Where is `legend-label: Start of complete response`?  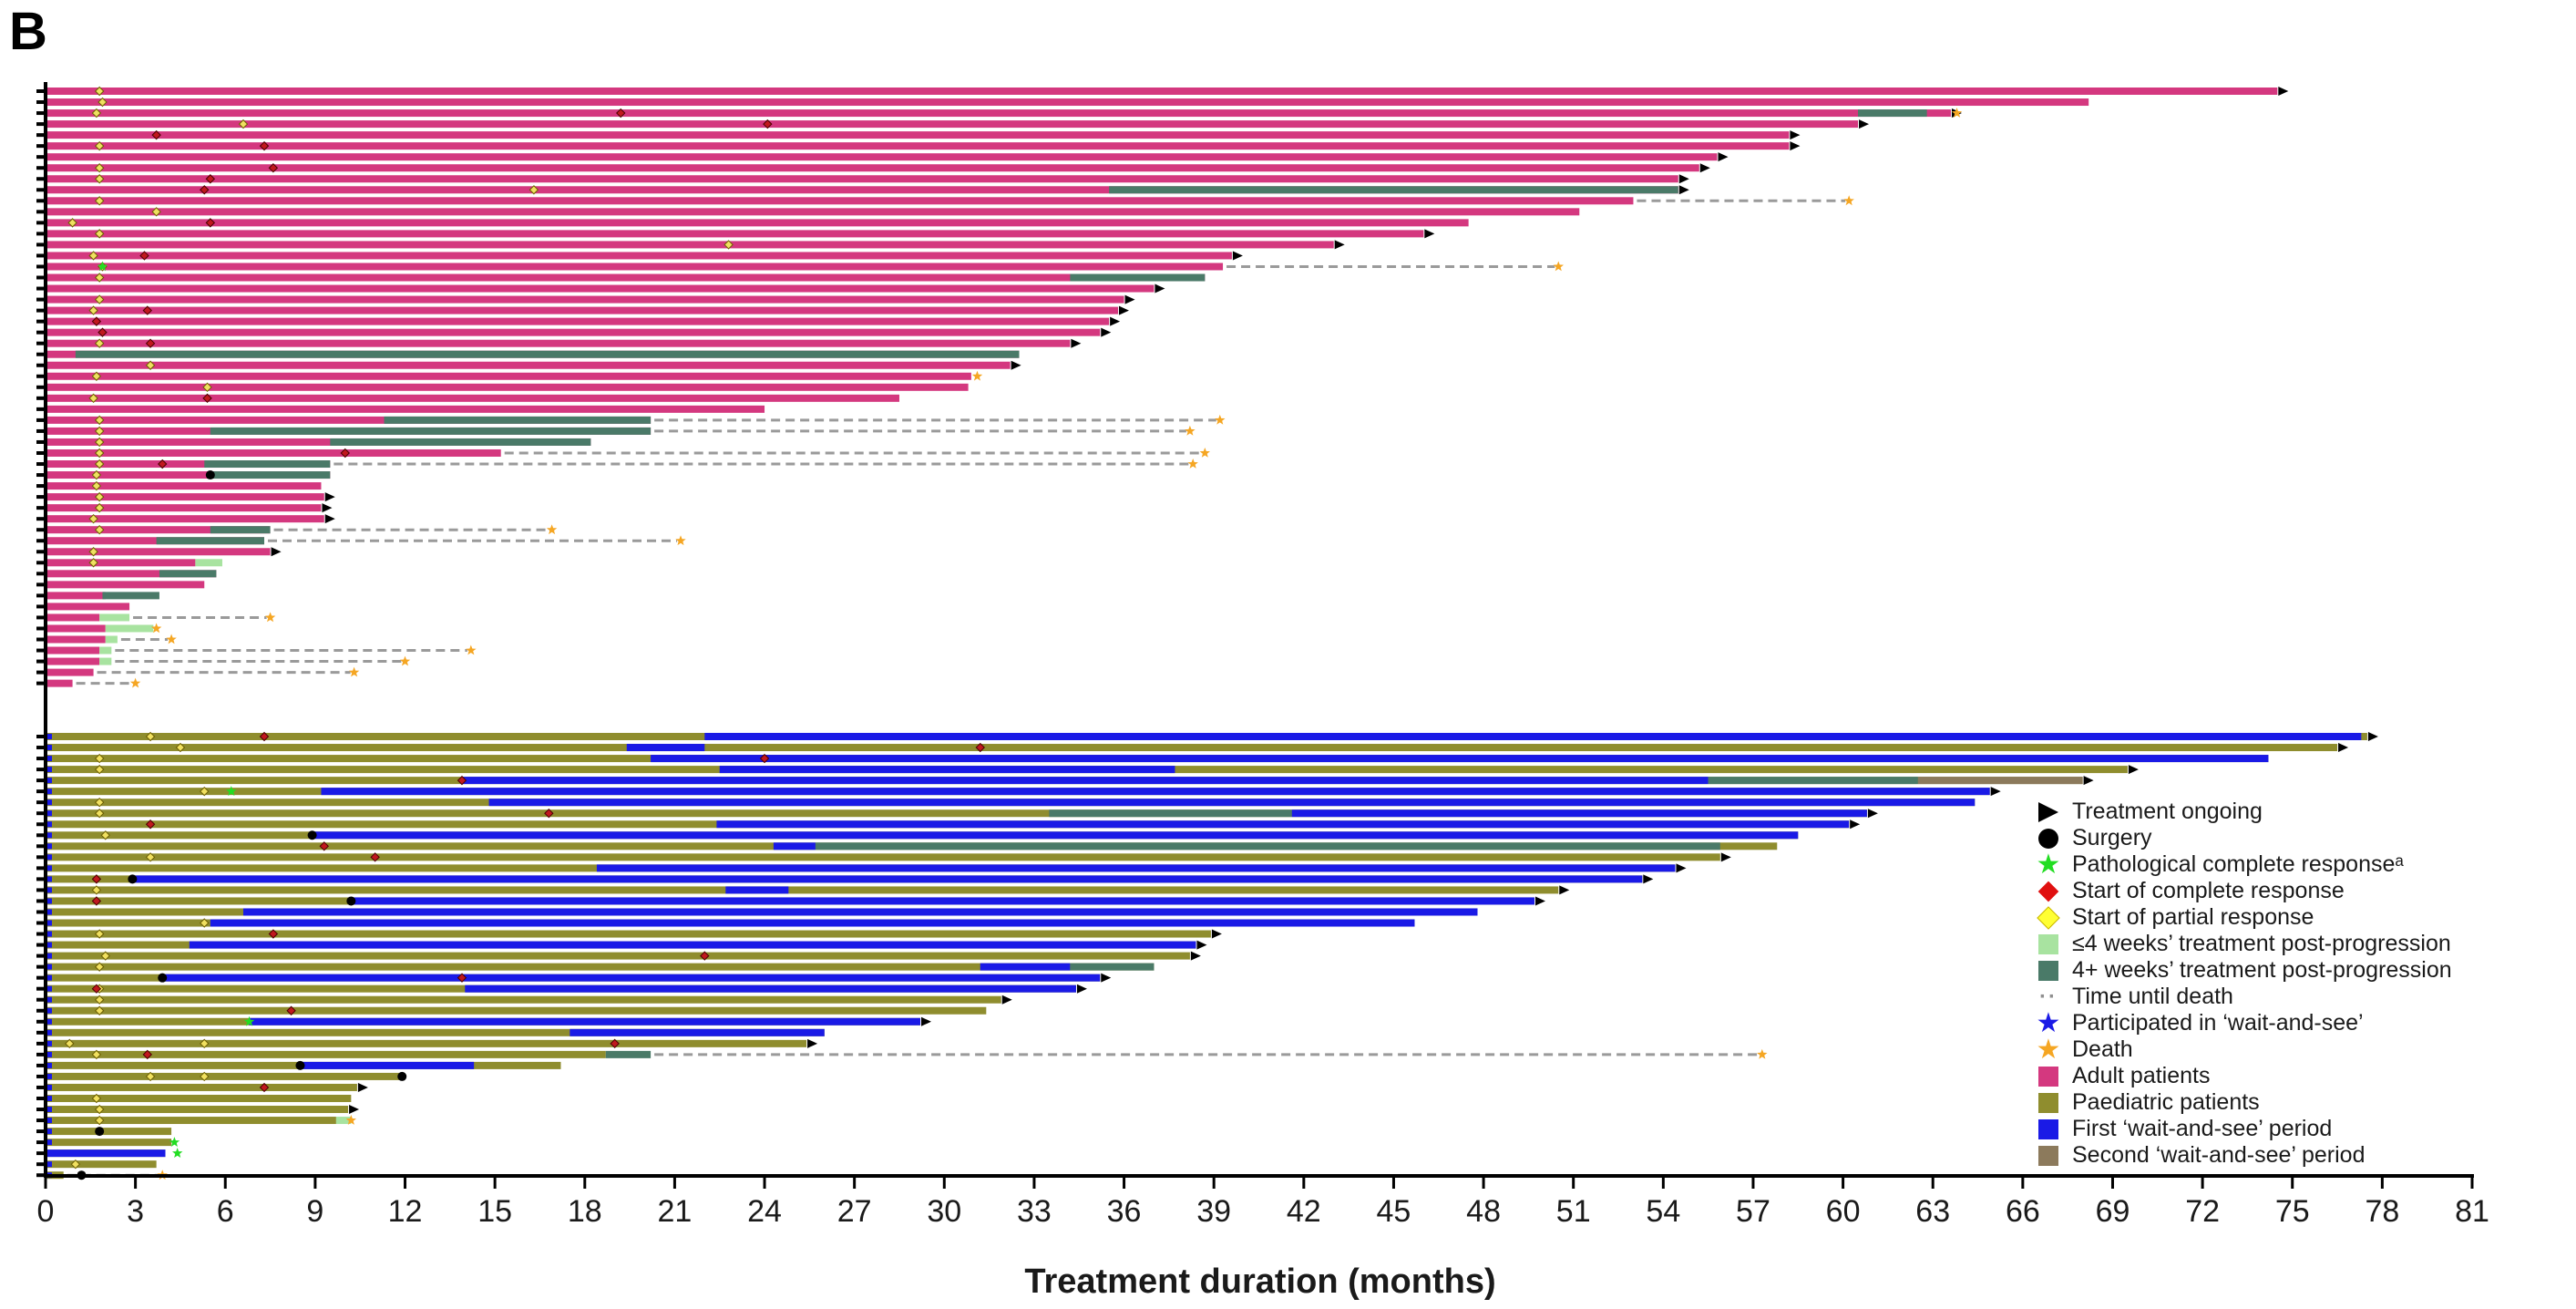 legend-label: Start of complete response is located at coordinates (2209, 891).